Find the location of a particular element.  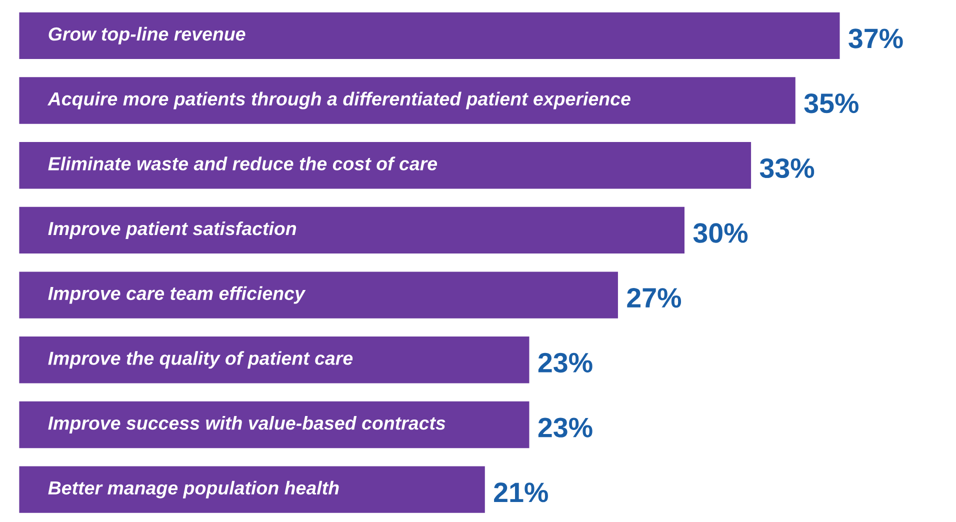

data-label: 30% is located at coordinates (720, 233).